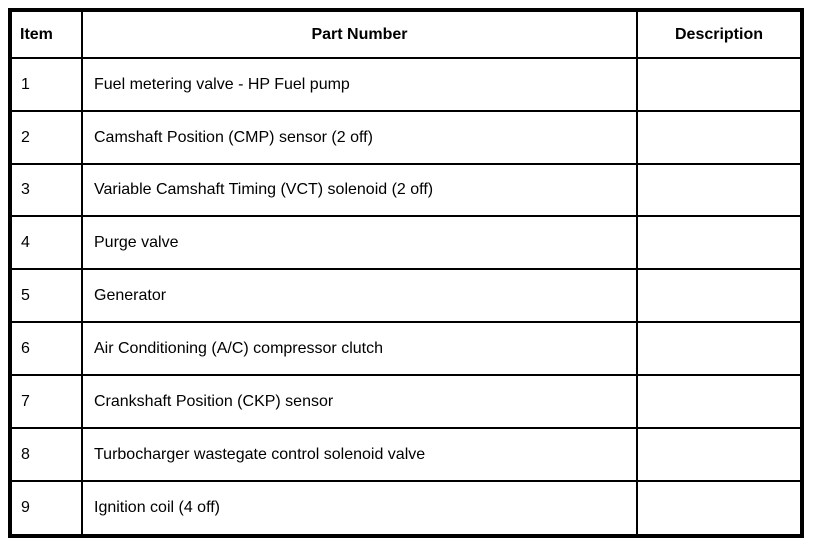 This screenshot has width=816, height=548. I want to click on column-header-description: Description, so click(719, 34).